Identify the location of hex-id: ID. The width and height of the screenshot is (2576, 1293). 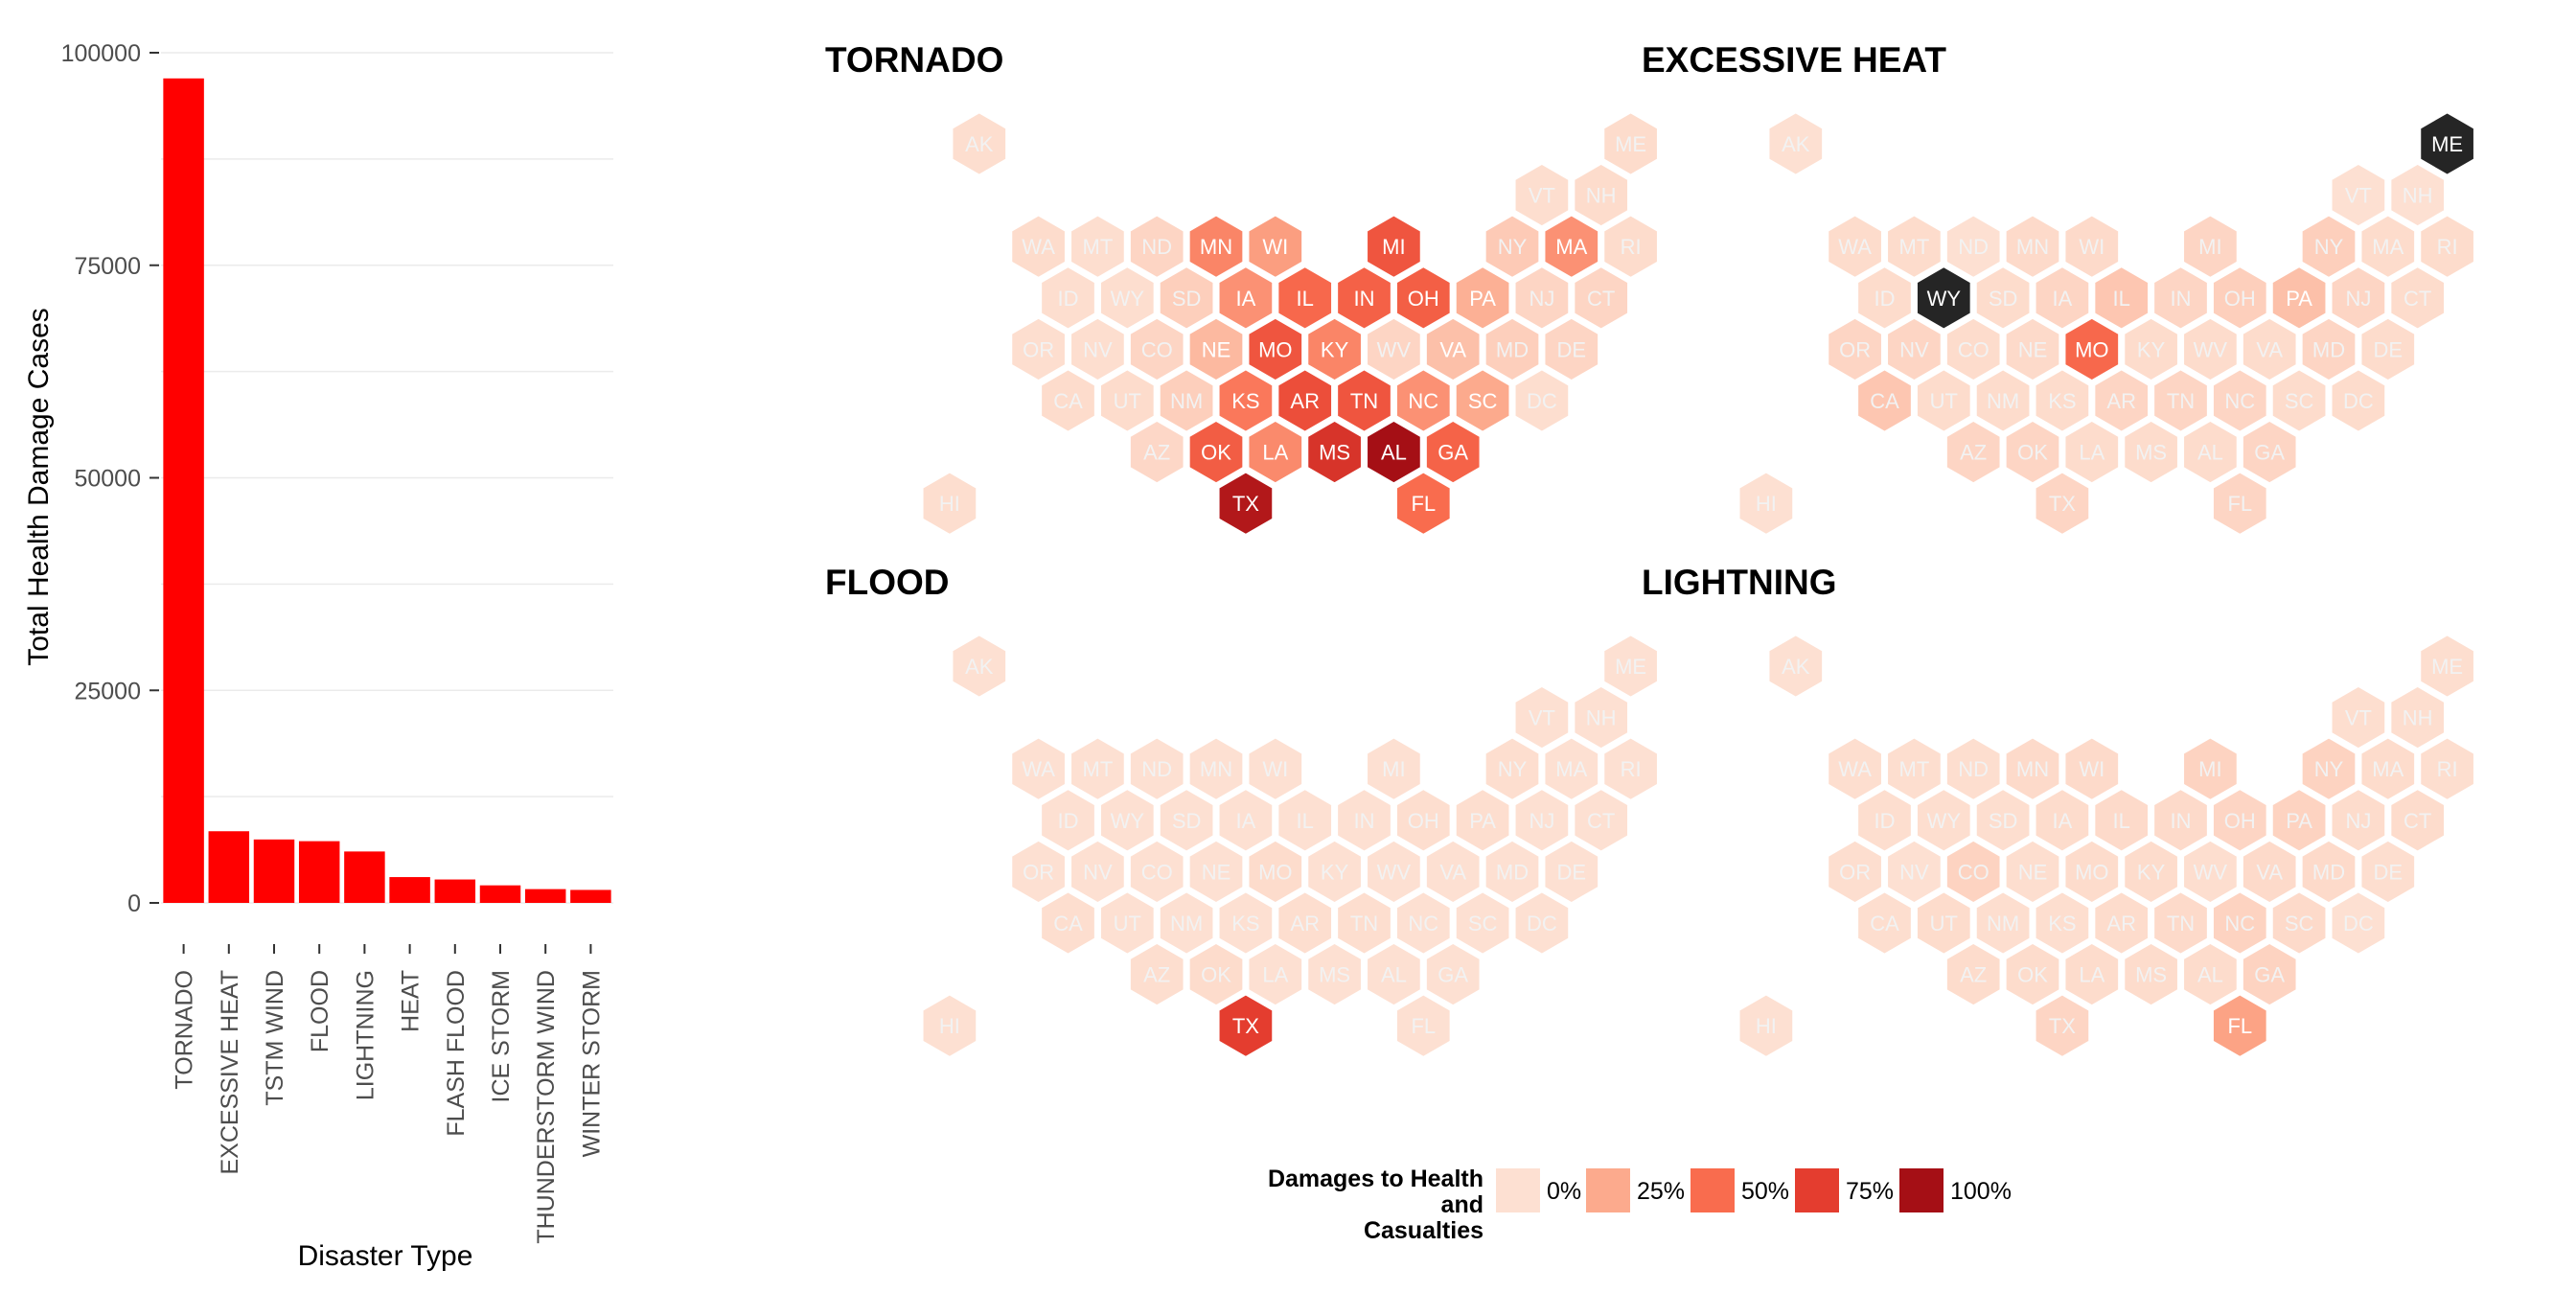
(1884, 821).